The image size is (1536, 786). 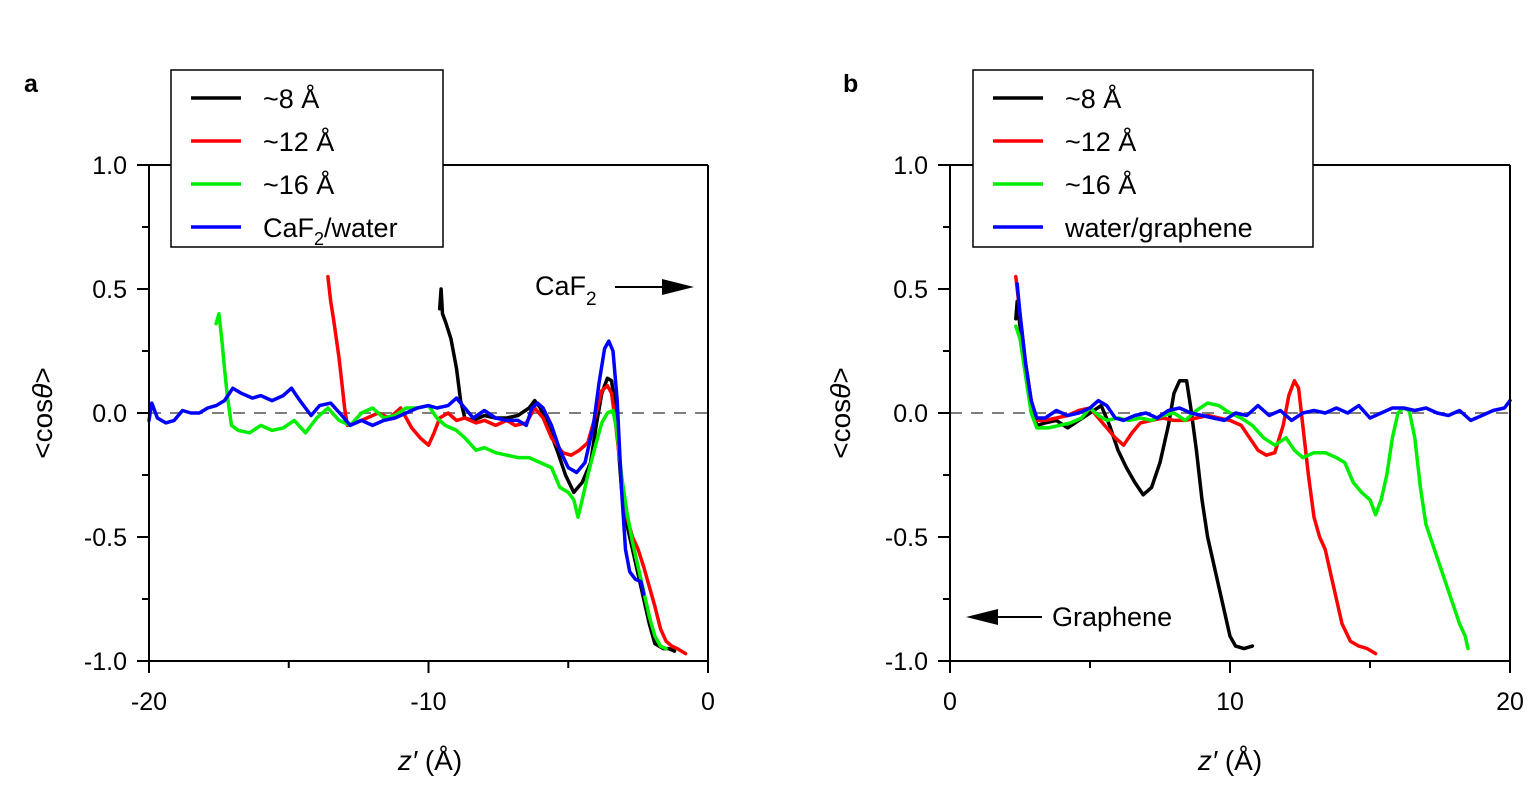 I want to click on panel-label-a: a, so click(x=31, y=84).